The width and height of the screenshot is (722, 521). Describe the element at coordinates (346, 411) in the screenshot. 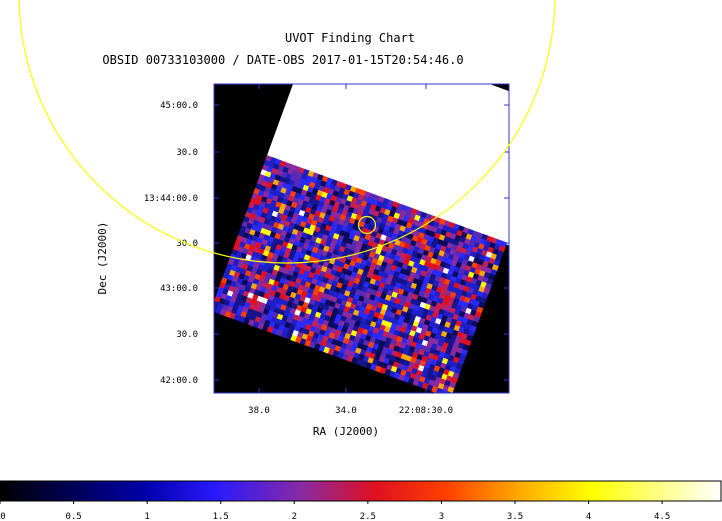

I see `x-tick-label: 34.0` at that location.